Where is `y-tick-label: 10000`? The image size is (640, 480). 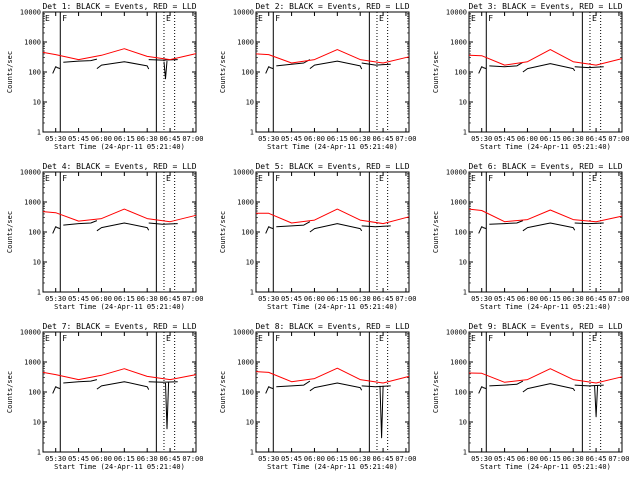
y-tick-label: 10000 is located at coordinates (243, 333).